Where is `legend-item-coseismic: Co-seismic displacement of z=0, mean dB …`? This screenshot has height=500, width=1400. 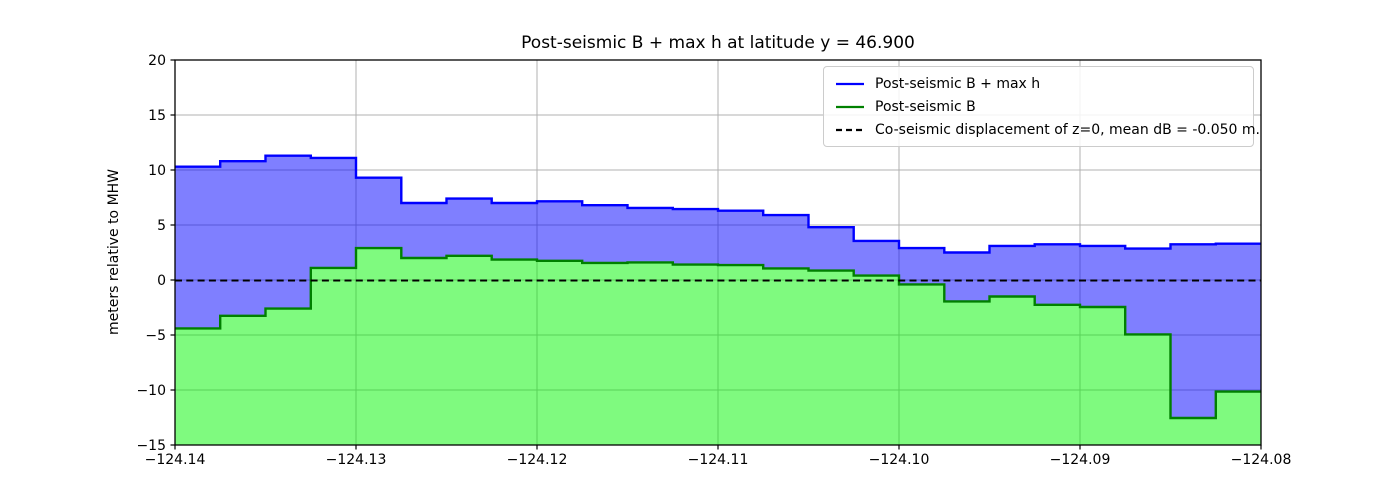 legend-item-coseismic: Co-seismic displacement of z=0, mean dB … is located at coordinates (1047, 129).